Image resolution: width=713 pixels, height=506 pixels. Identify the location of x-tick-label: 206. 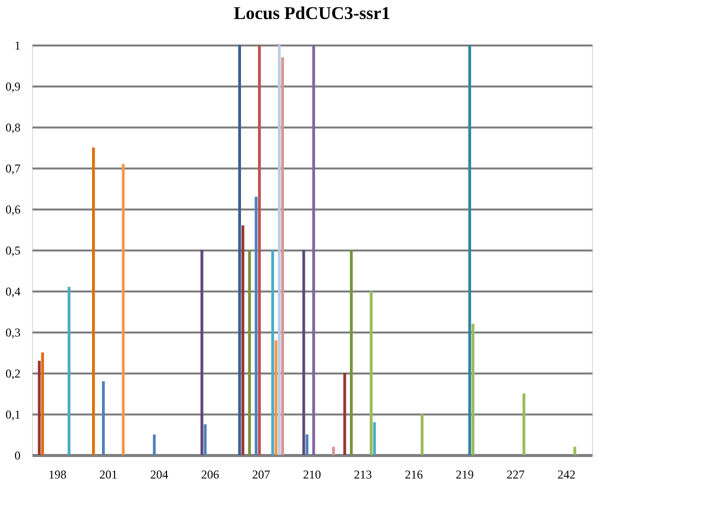
(210, 475).